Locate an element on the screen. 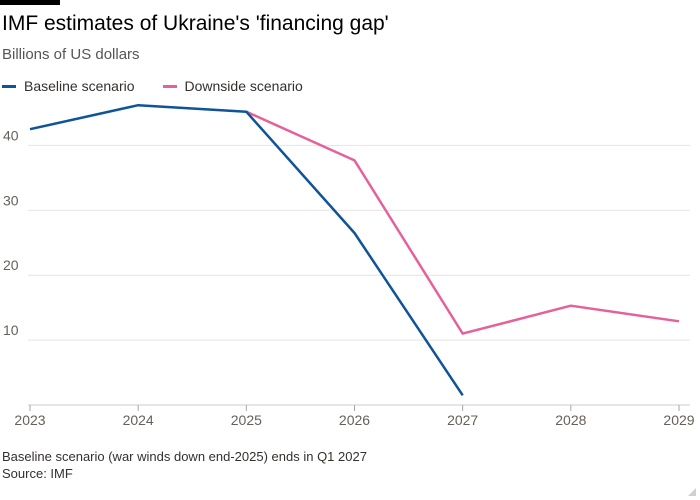 This screenshot has height=500, width=700. brand-bar is located at coordinates (30, 2).